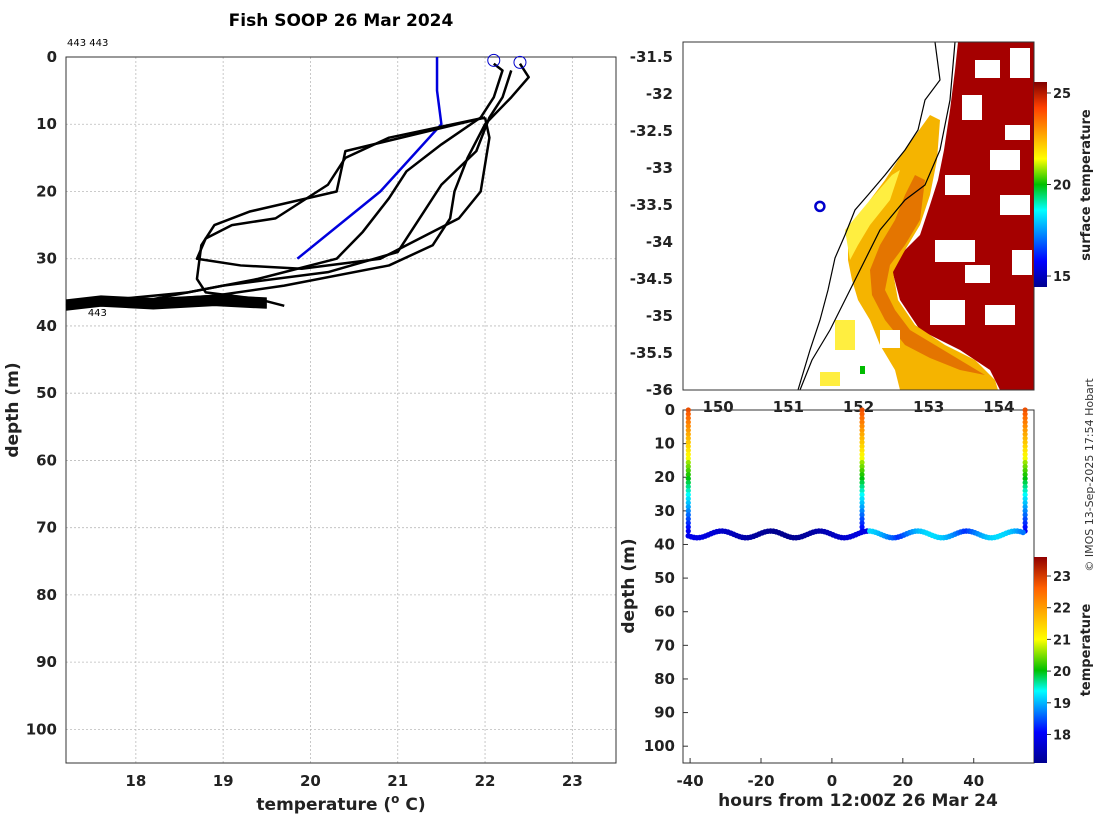  What do you see at coordinates (862, 370) in the screenshot?
I see `cool-water-patch` at bounding box center [862, 370].